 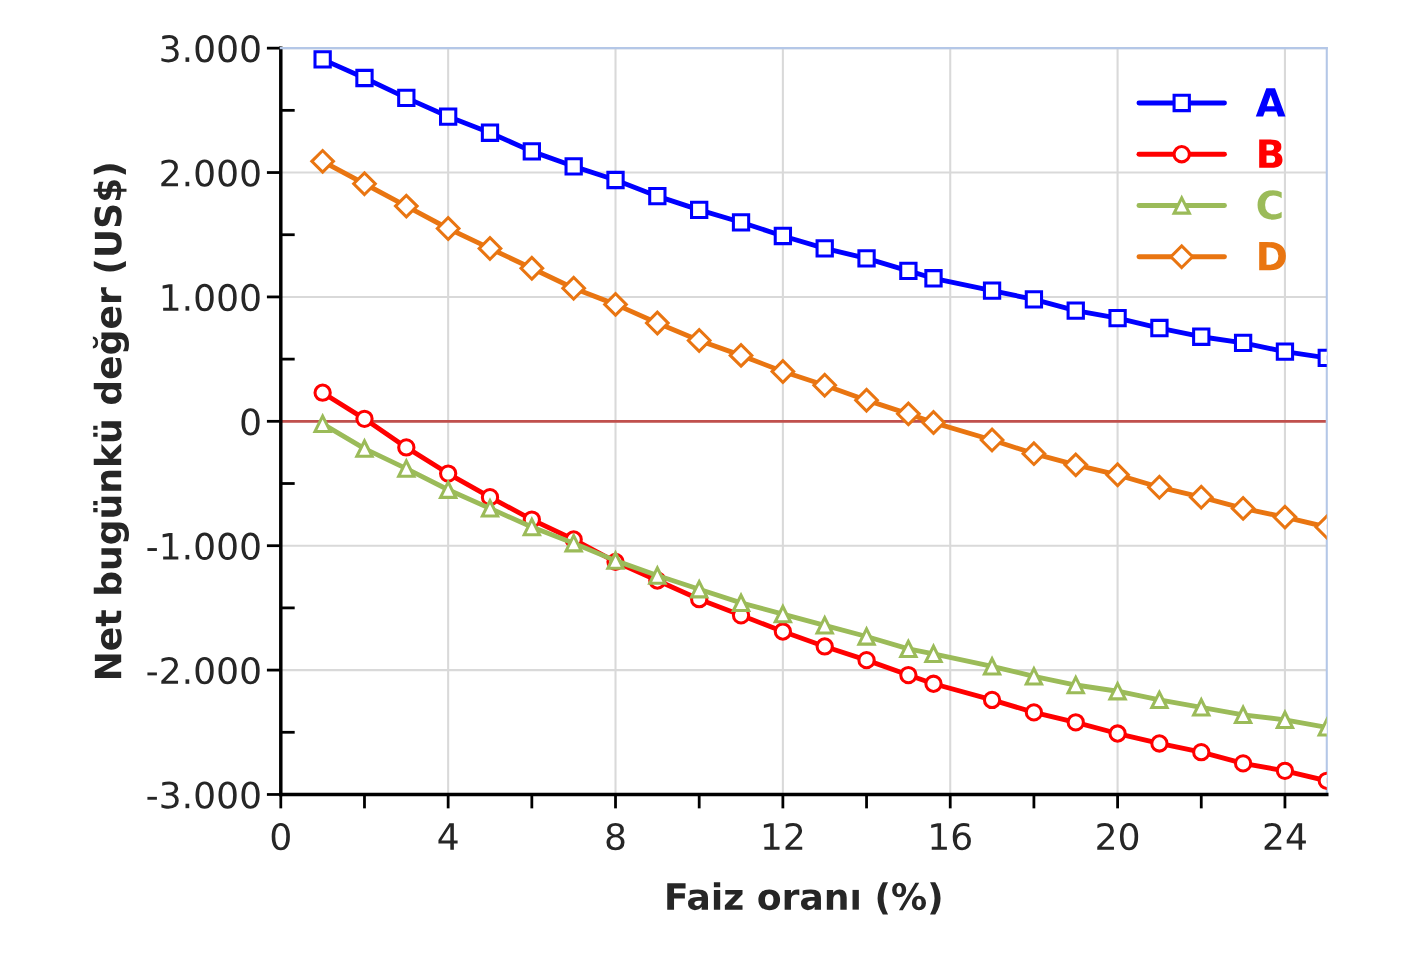 What do you see at coordinates (1270, 102) in the screenshot?
I see `legend-label: A` at bounding box center [1270, 102].